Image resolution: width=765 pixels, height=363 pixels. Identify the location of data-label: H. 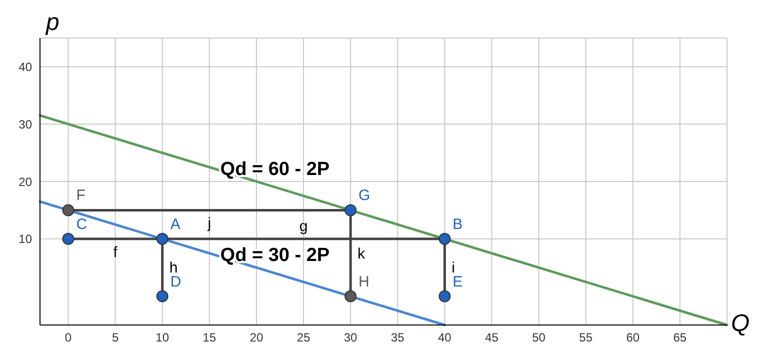
(364, 281).